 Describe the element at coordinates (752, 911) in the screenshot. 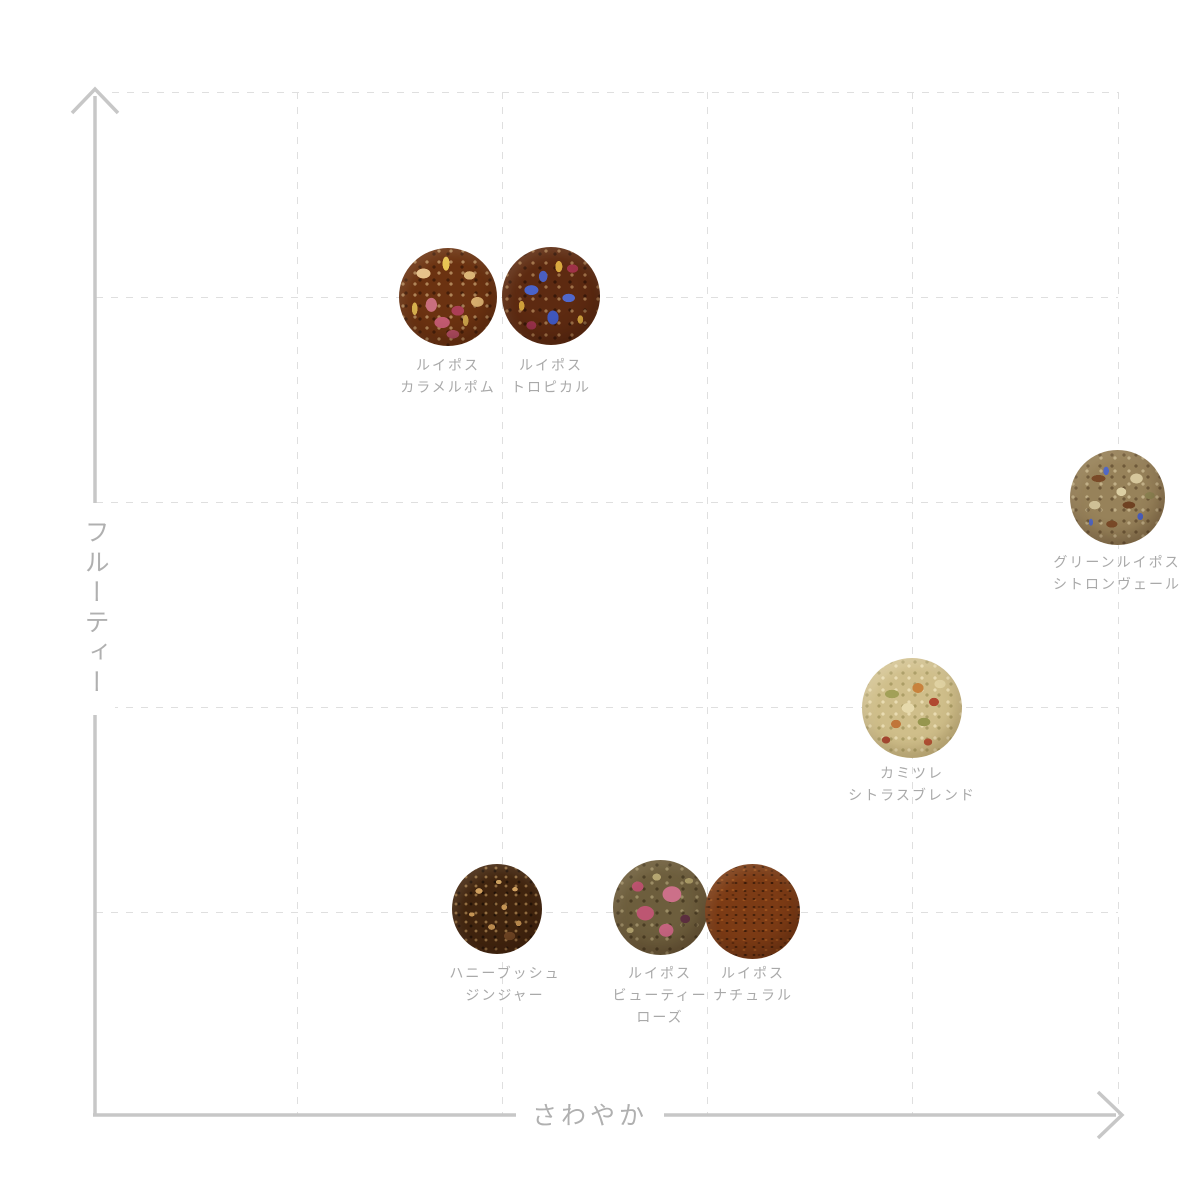

I see `tea-photo-rooibos-natural` at that location.